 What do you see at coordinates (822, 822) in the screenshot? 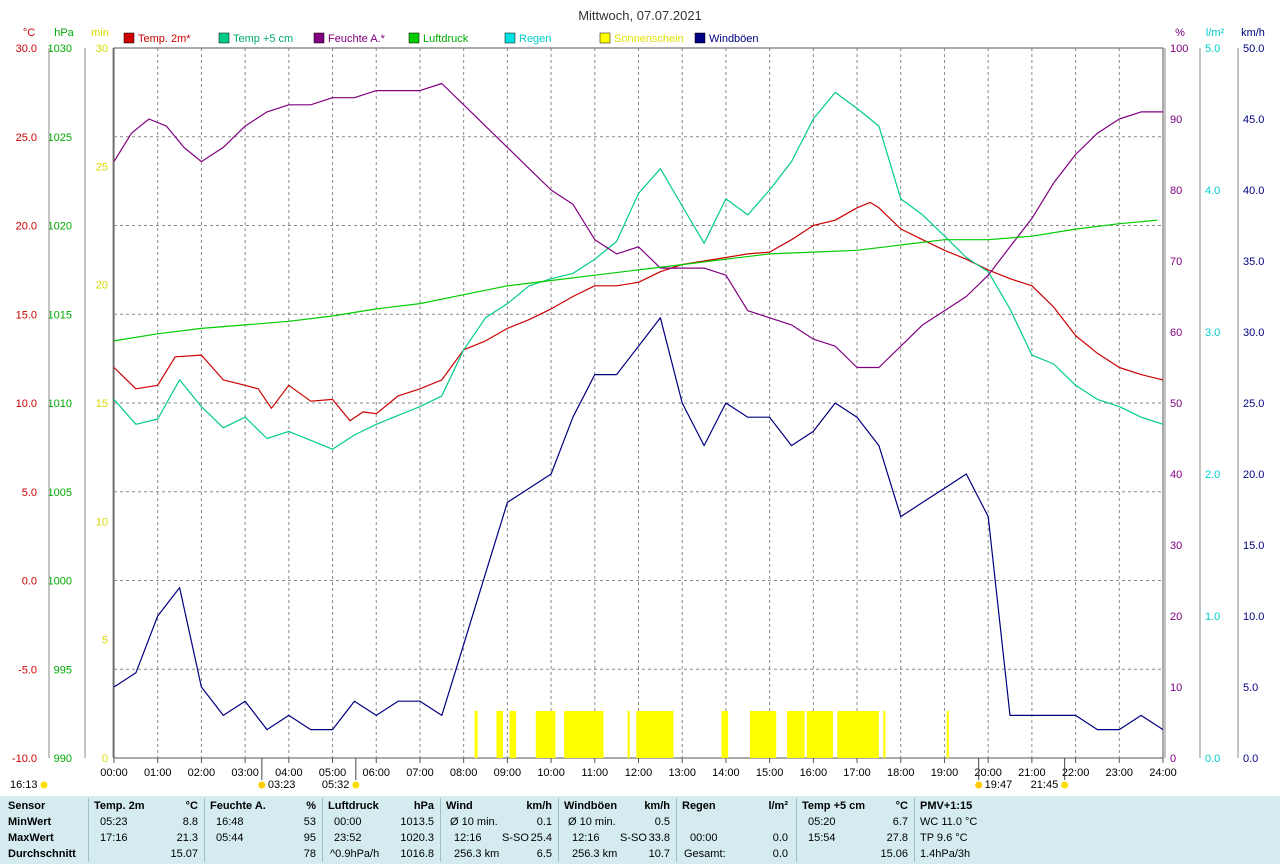
I see `temp5cm-min-time: 05:20` at bounding box center [822, 822].